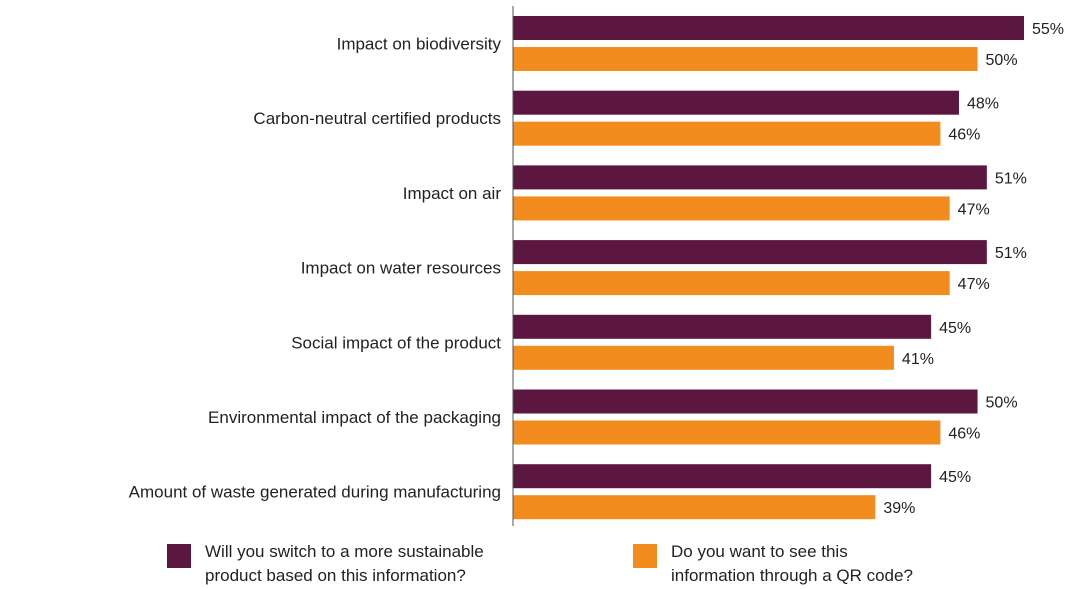 This screenshot has height=589, width=1086. Describe the element at coordinates (344, 551) in the screenshot. I see `legend-label-switch-line1: Will you switch to a more sustainable` at that location.